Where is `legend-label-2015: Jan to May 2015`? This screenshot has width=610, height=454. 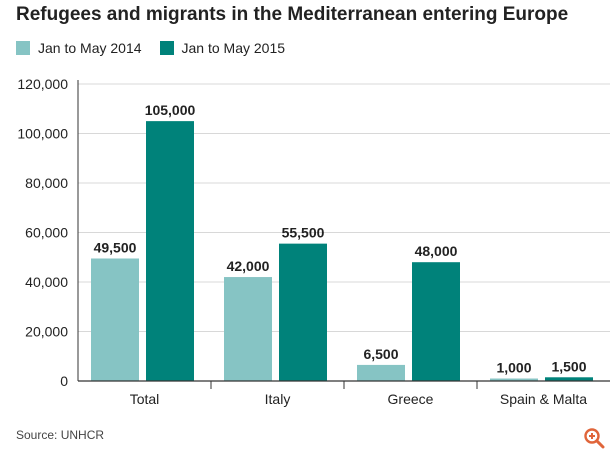 legend-label-2015: Jan to May 2015 is located at coordinates (233, 48).